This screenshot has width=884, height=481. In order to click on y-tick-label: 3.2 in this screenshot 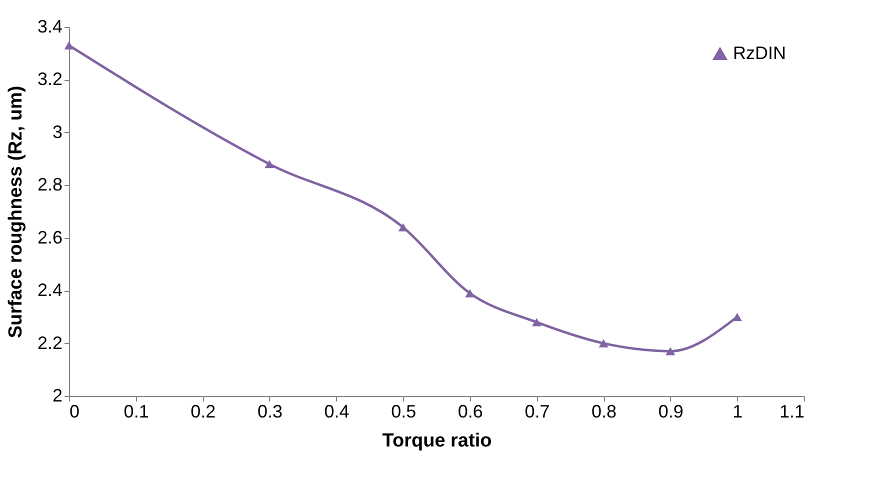, I will do `click(49, 79)`.